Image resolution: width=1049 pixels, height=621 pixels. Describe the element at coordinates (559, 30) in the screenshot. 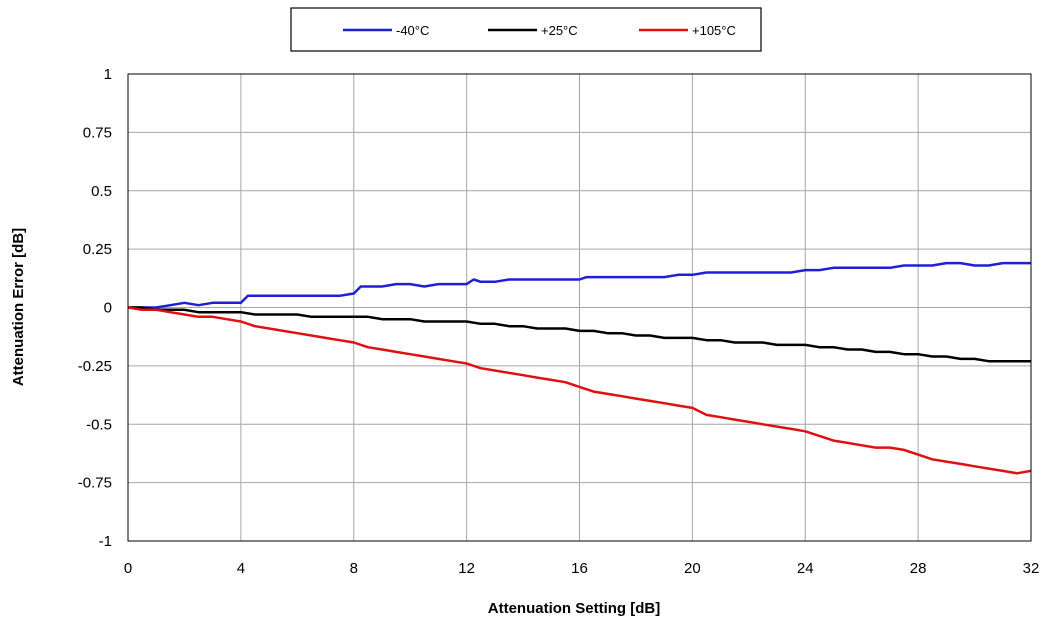

I see `legend-label-pos25: +25°C` at that location.